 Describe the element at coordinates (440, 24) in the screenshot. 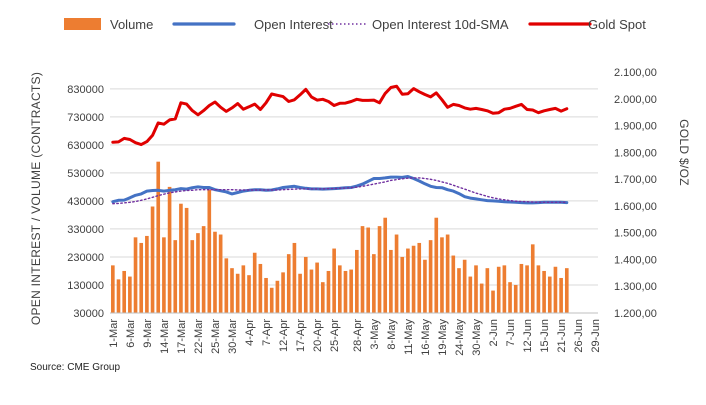

I see `legend-label: Open Interest 10d-SMA` at that location.